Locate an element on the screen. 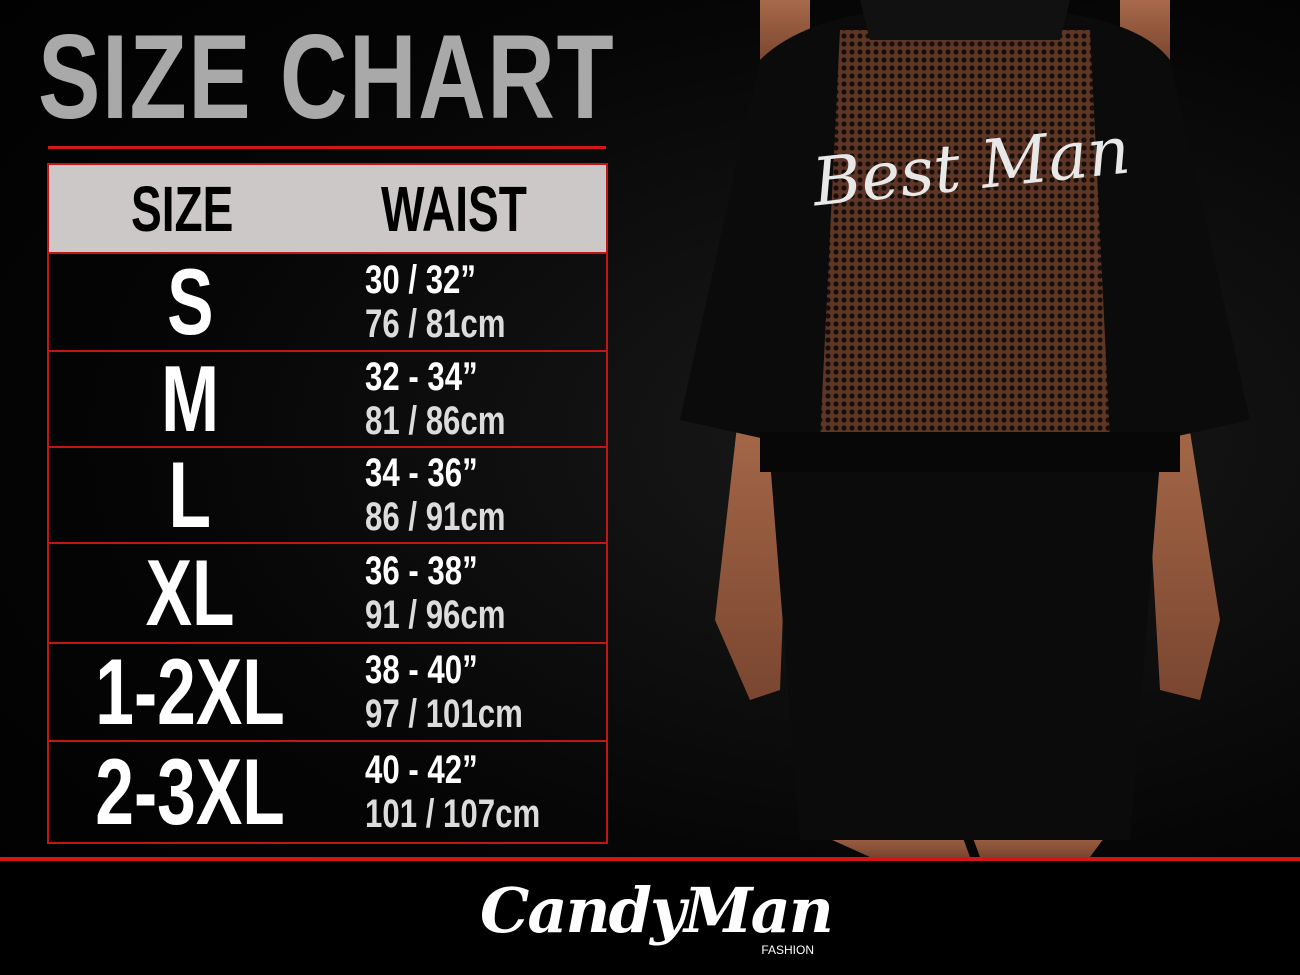  waist-inches: 40 - 42” is located at coordinates (421, 770).